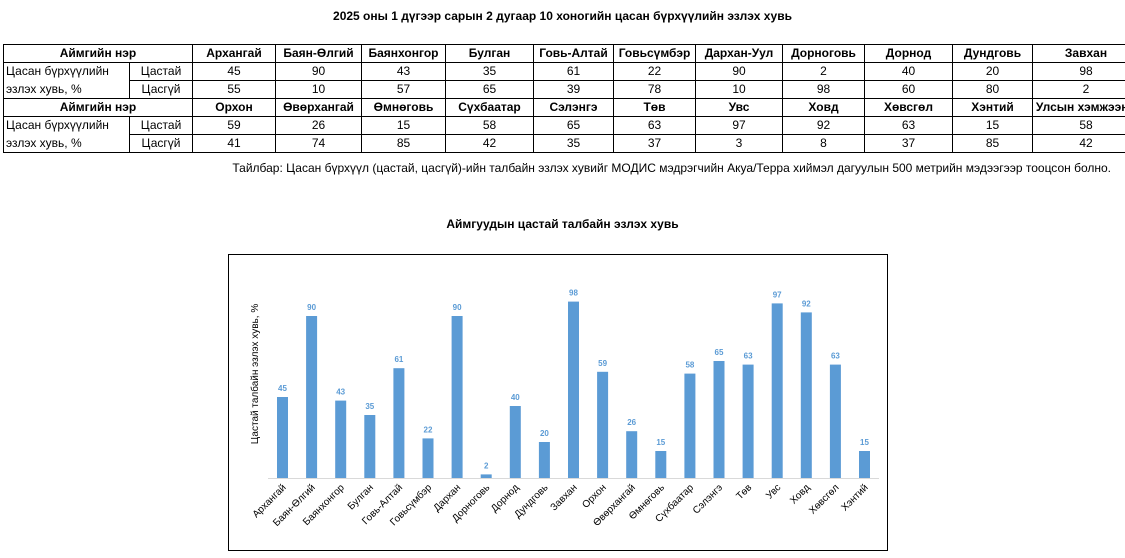 Image resolution: width=1125 pixels, height=558 pixels. What do you see at coordinates (234, 89) in the screenshot?
I see `nosnow-value-cell: 55` at bounding box center [234, 89].